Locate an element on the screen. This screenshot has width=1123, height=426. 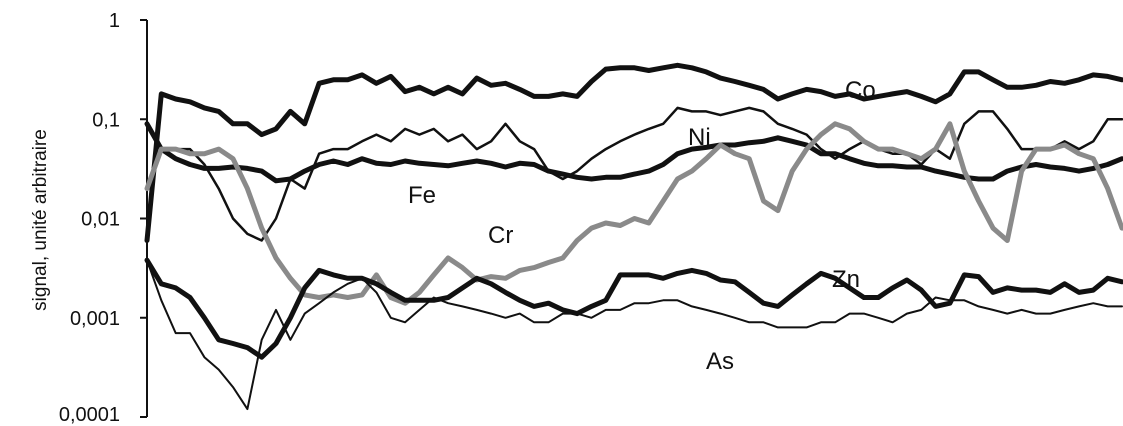
series-label-fe: Fe is located at coordinates (422, 195).